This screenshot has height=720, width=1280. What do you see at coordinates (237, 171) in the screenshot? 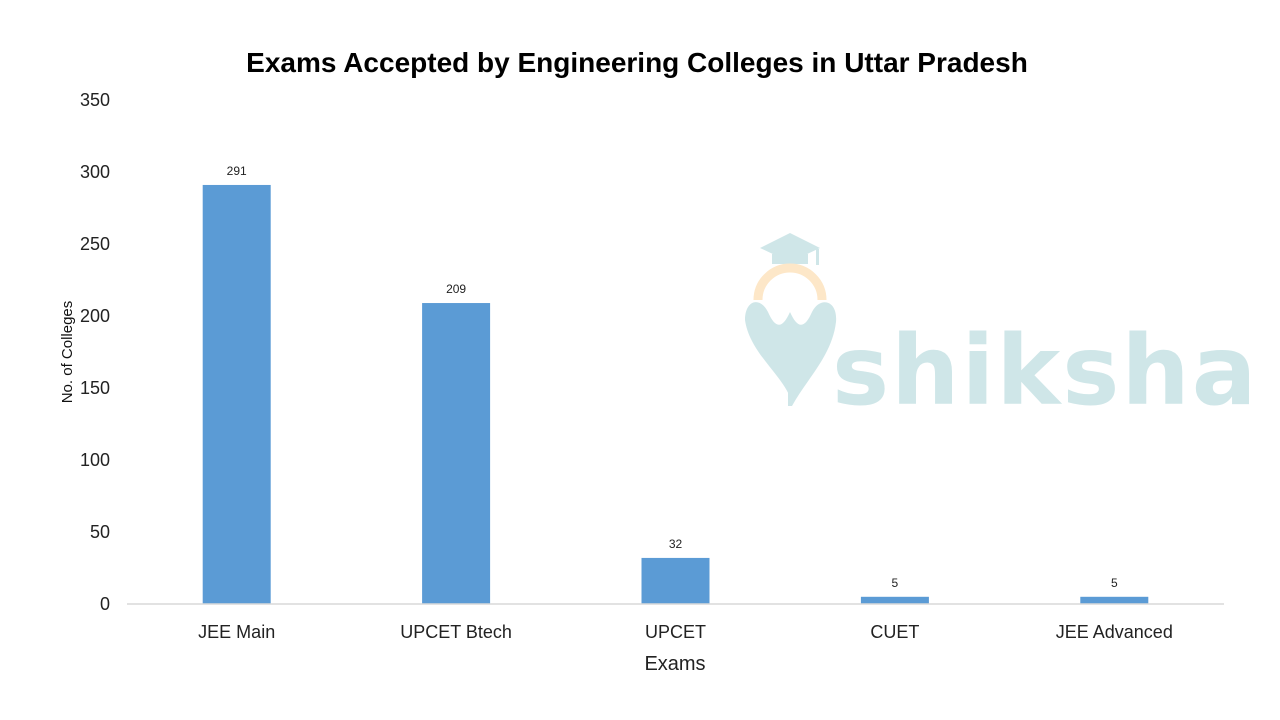
I see `data-label: 291` at bounding box center [237, 171].